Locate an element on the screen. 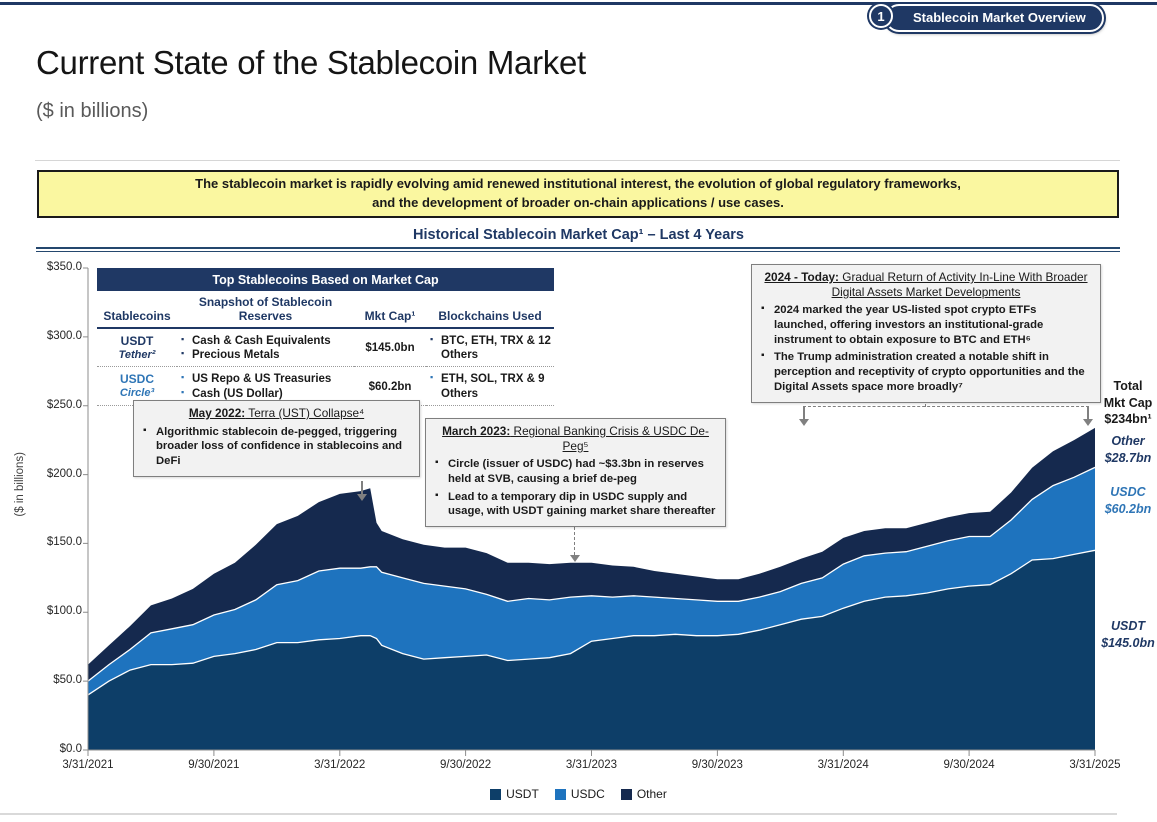 The image size is (1157, 822). series-value: $28.7bn is located at coordinates (1128, 457).